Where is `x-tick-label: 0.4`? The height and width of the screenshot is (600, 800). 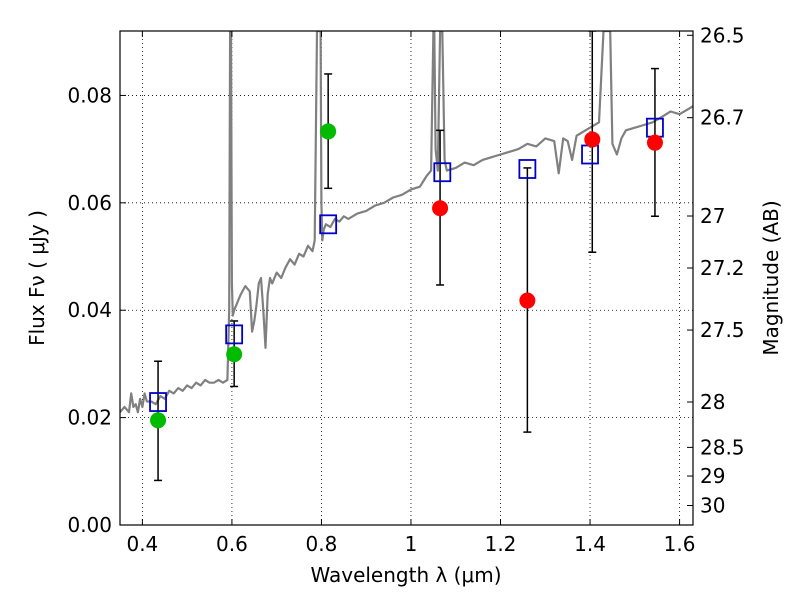 x-tick-label: 0.4 is located at coordinates (142, 544).